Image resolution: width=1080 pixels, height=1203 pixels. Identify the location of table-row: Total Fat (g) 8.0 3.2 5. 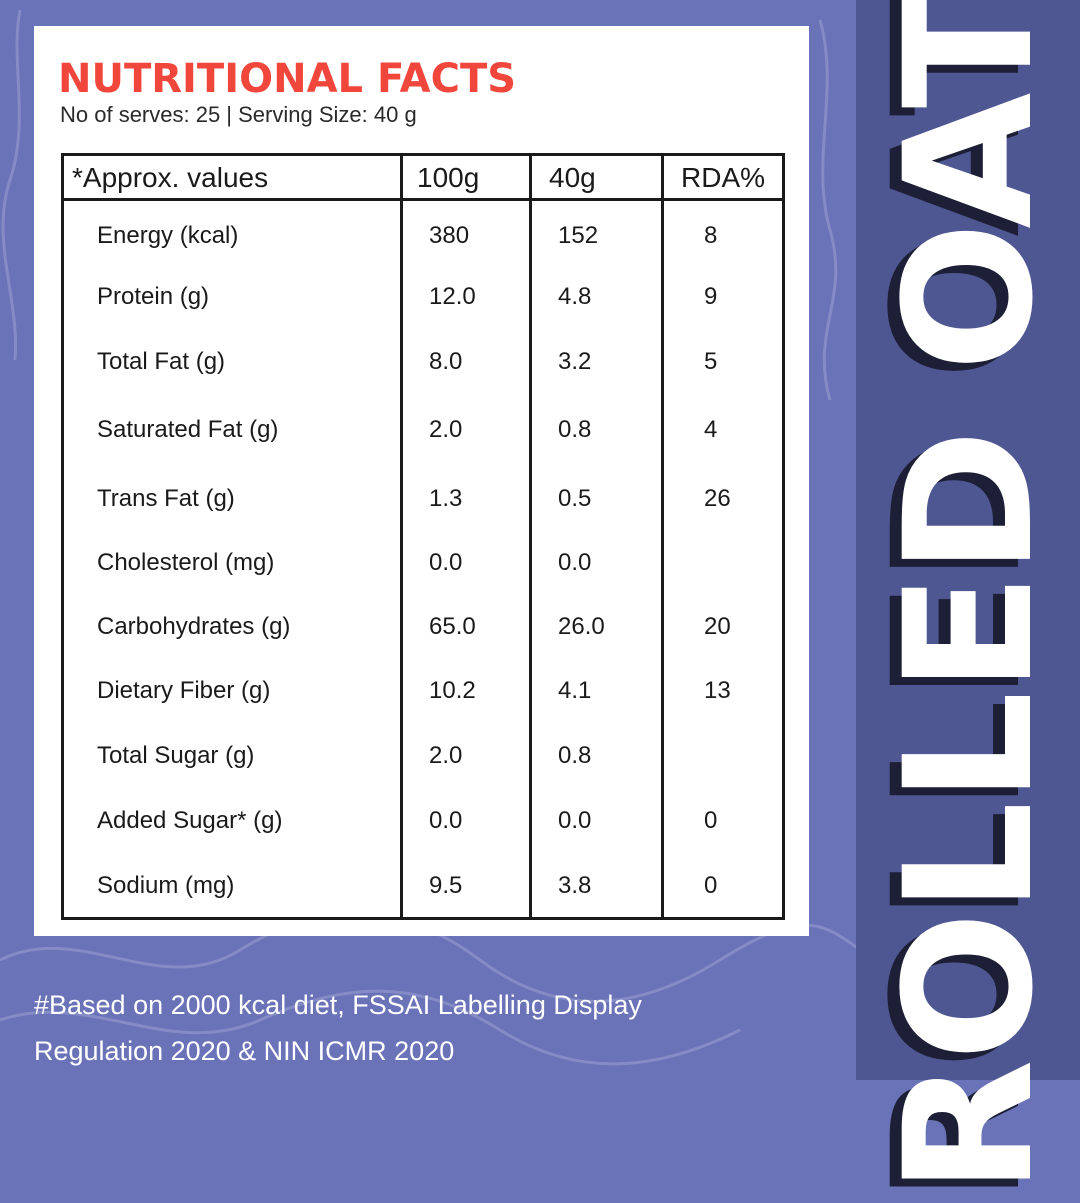
(423, 368).